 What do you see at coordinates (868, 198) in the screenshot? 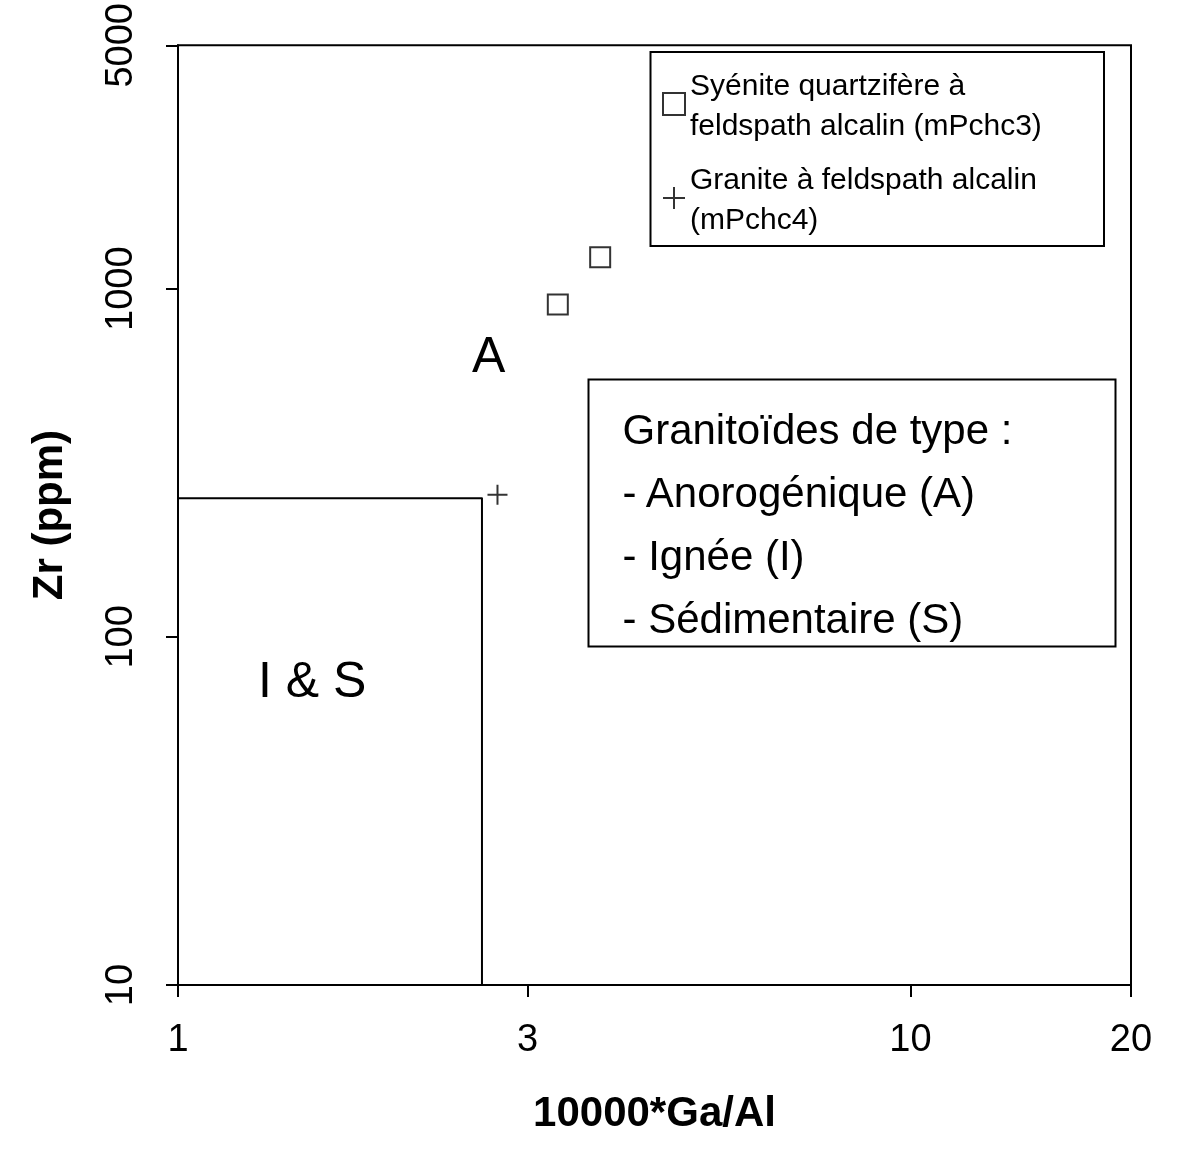
I see `legend-label: Granite à feldspath alcalin (mPchc4)` at bounding box center [868, 198].